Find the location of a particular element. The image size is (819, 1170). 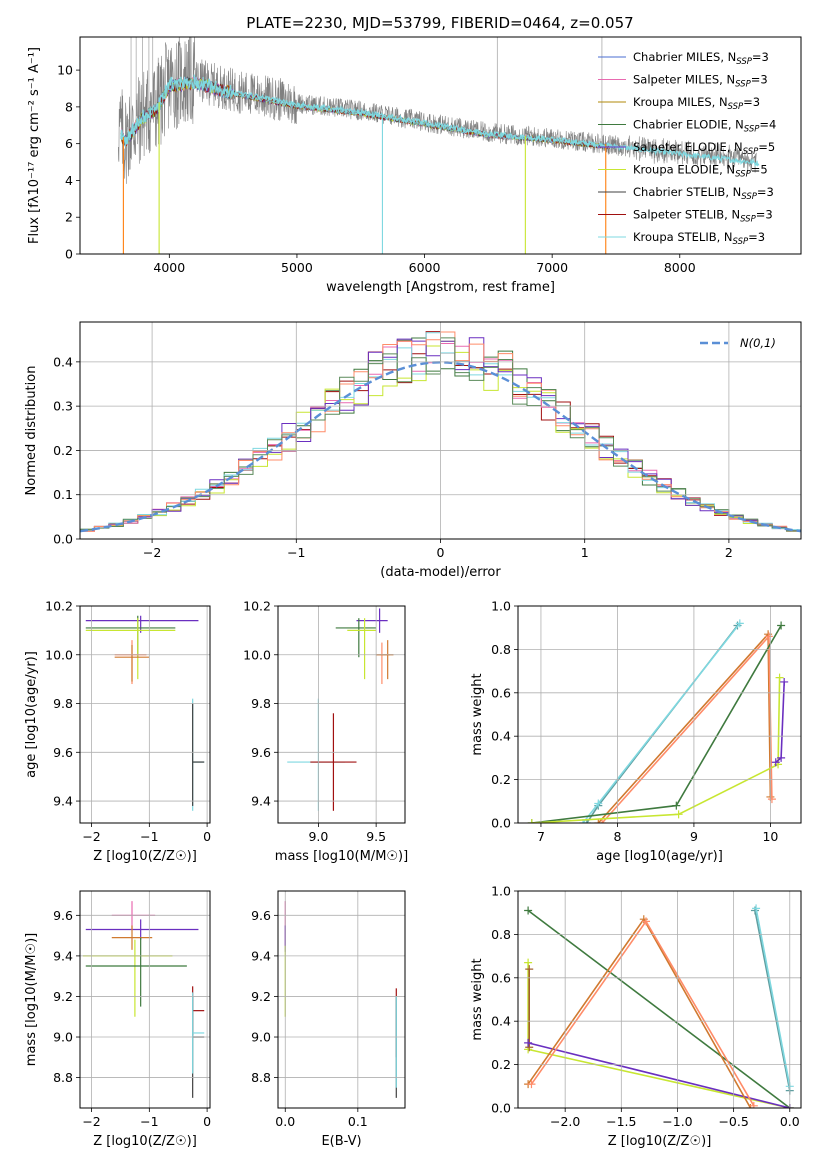

y-tick-label: 2 is located at coordinates (69, 217).